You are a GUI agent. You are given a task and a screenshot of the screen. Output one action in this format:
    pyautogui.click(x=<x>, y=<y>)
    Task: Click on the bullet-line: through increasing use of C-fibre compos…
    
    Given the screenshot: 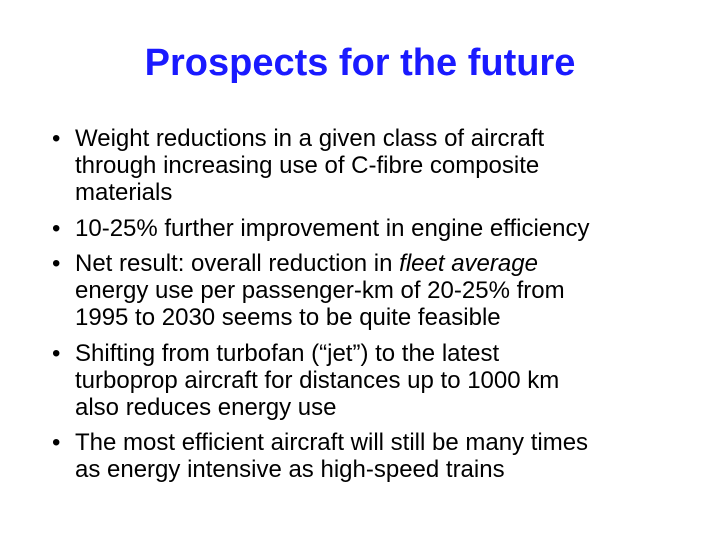 What is the action you would take?
    pyautogui.click(x=307, y=165)
    